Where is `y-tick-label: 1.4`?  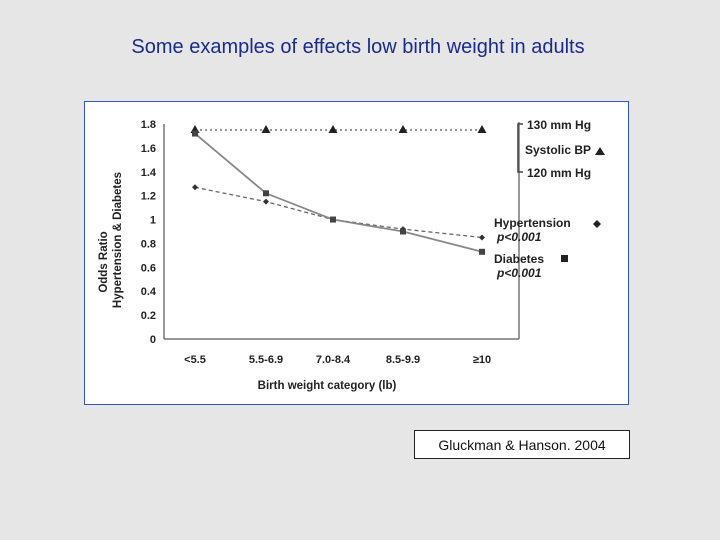
y-tick-label: 1.4 is located at coordinates (149, 173).